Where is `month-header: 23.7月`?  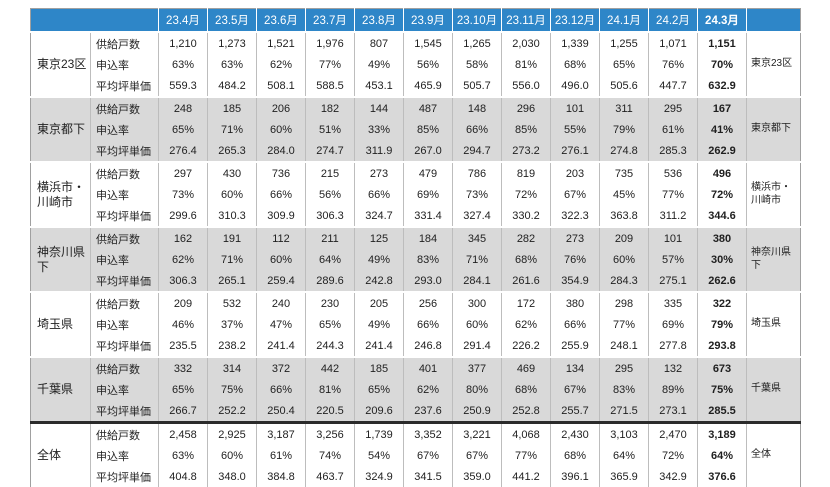 month-header: 23.7月 is located at coordinates (330, 20).